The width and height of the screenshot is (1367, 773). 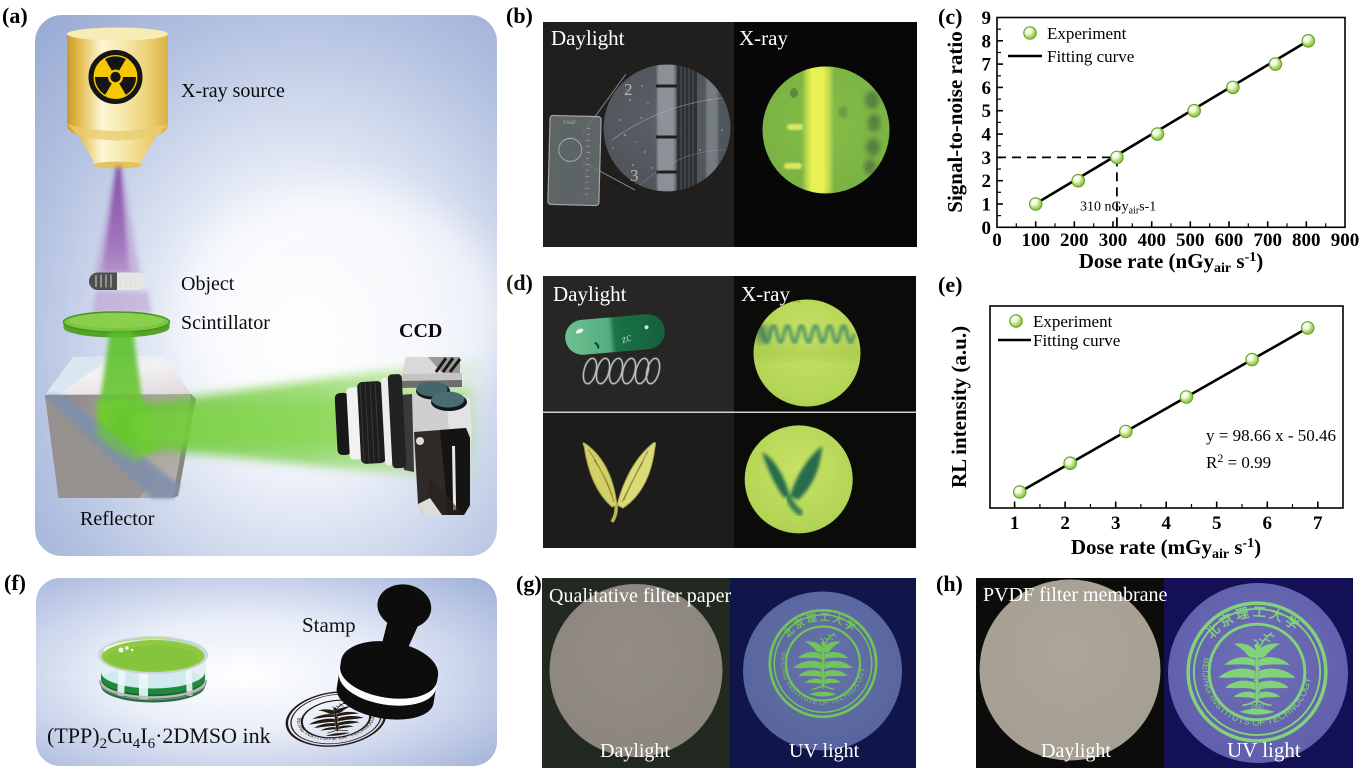 I want to click on svg-text: 600, so click(x=1229, y=240).